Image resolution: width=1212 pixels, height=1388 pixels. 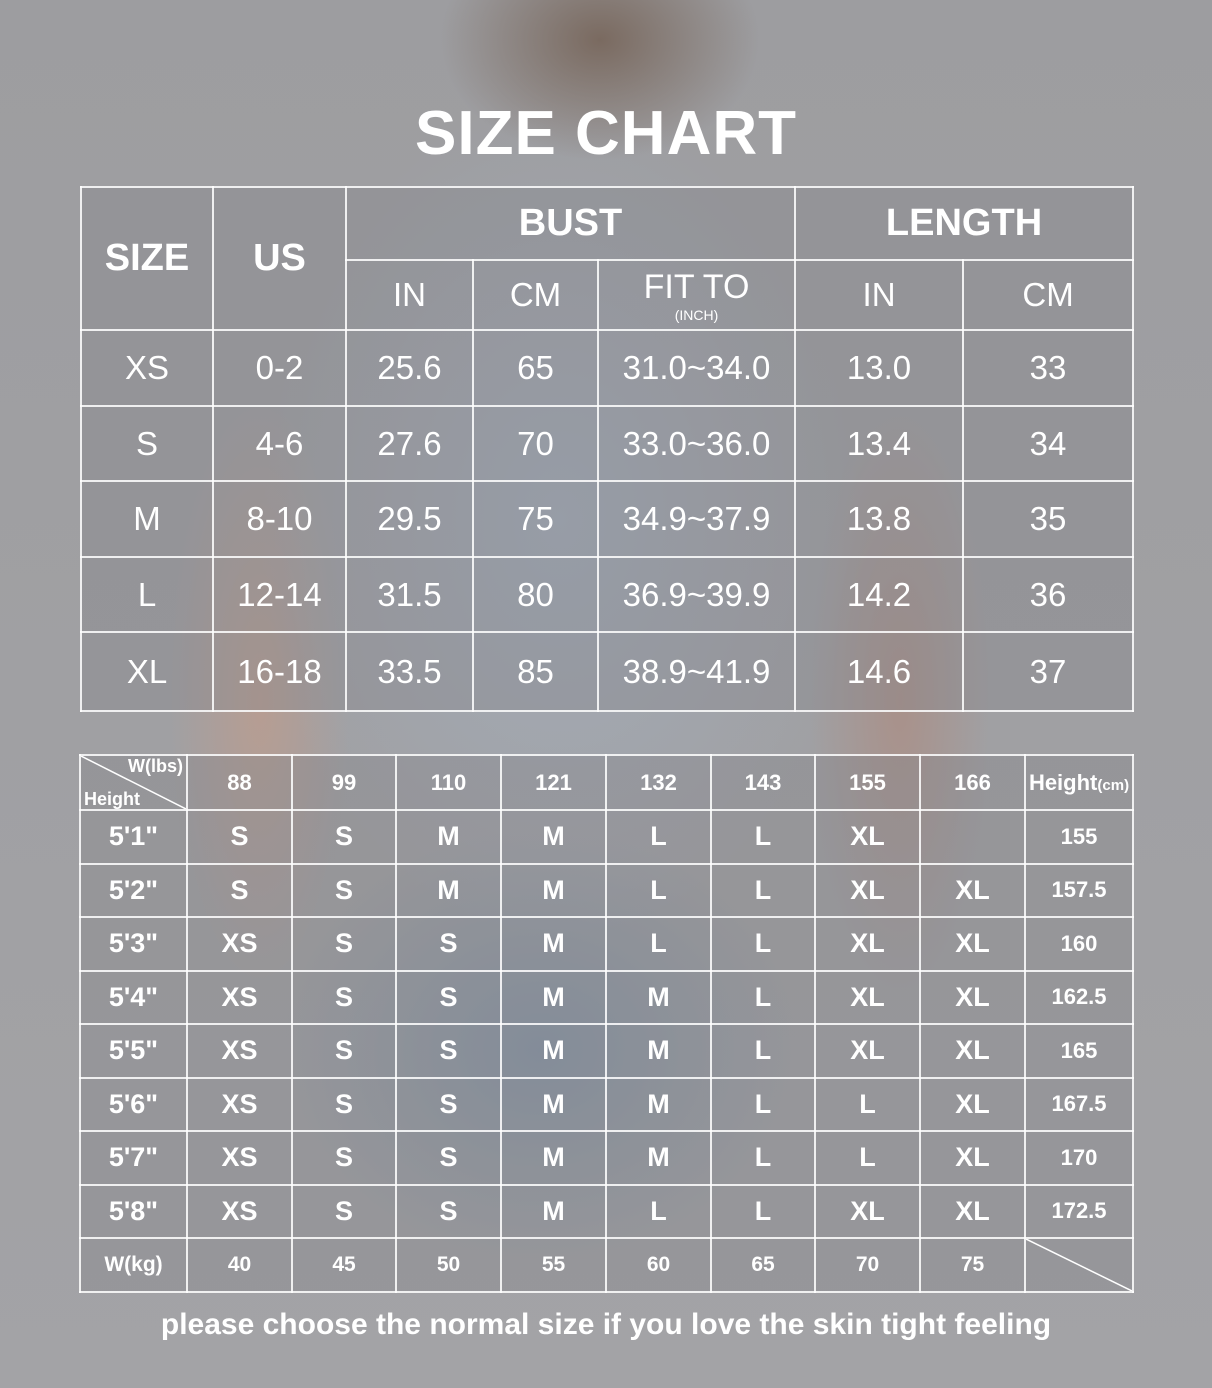 What do you see at coordinates (155, 766) in the screenshot?
I see `corner-weight-label: W(lbs)` at bounding box center [155, 766].